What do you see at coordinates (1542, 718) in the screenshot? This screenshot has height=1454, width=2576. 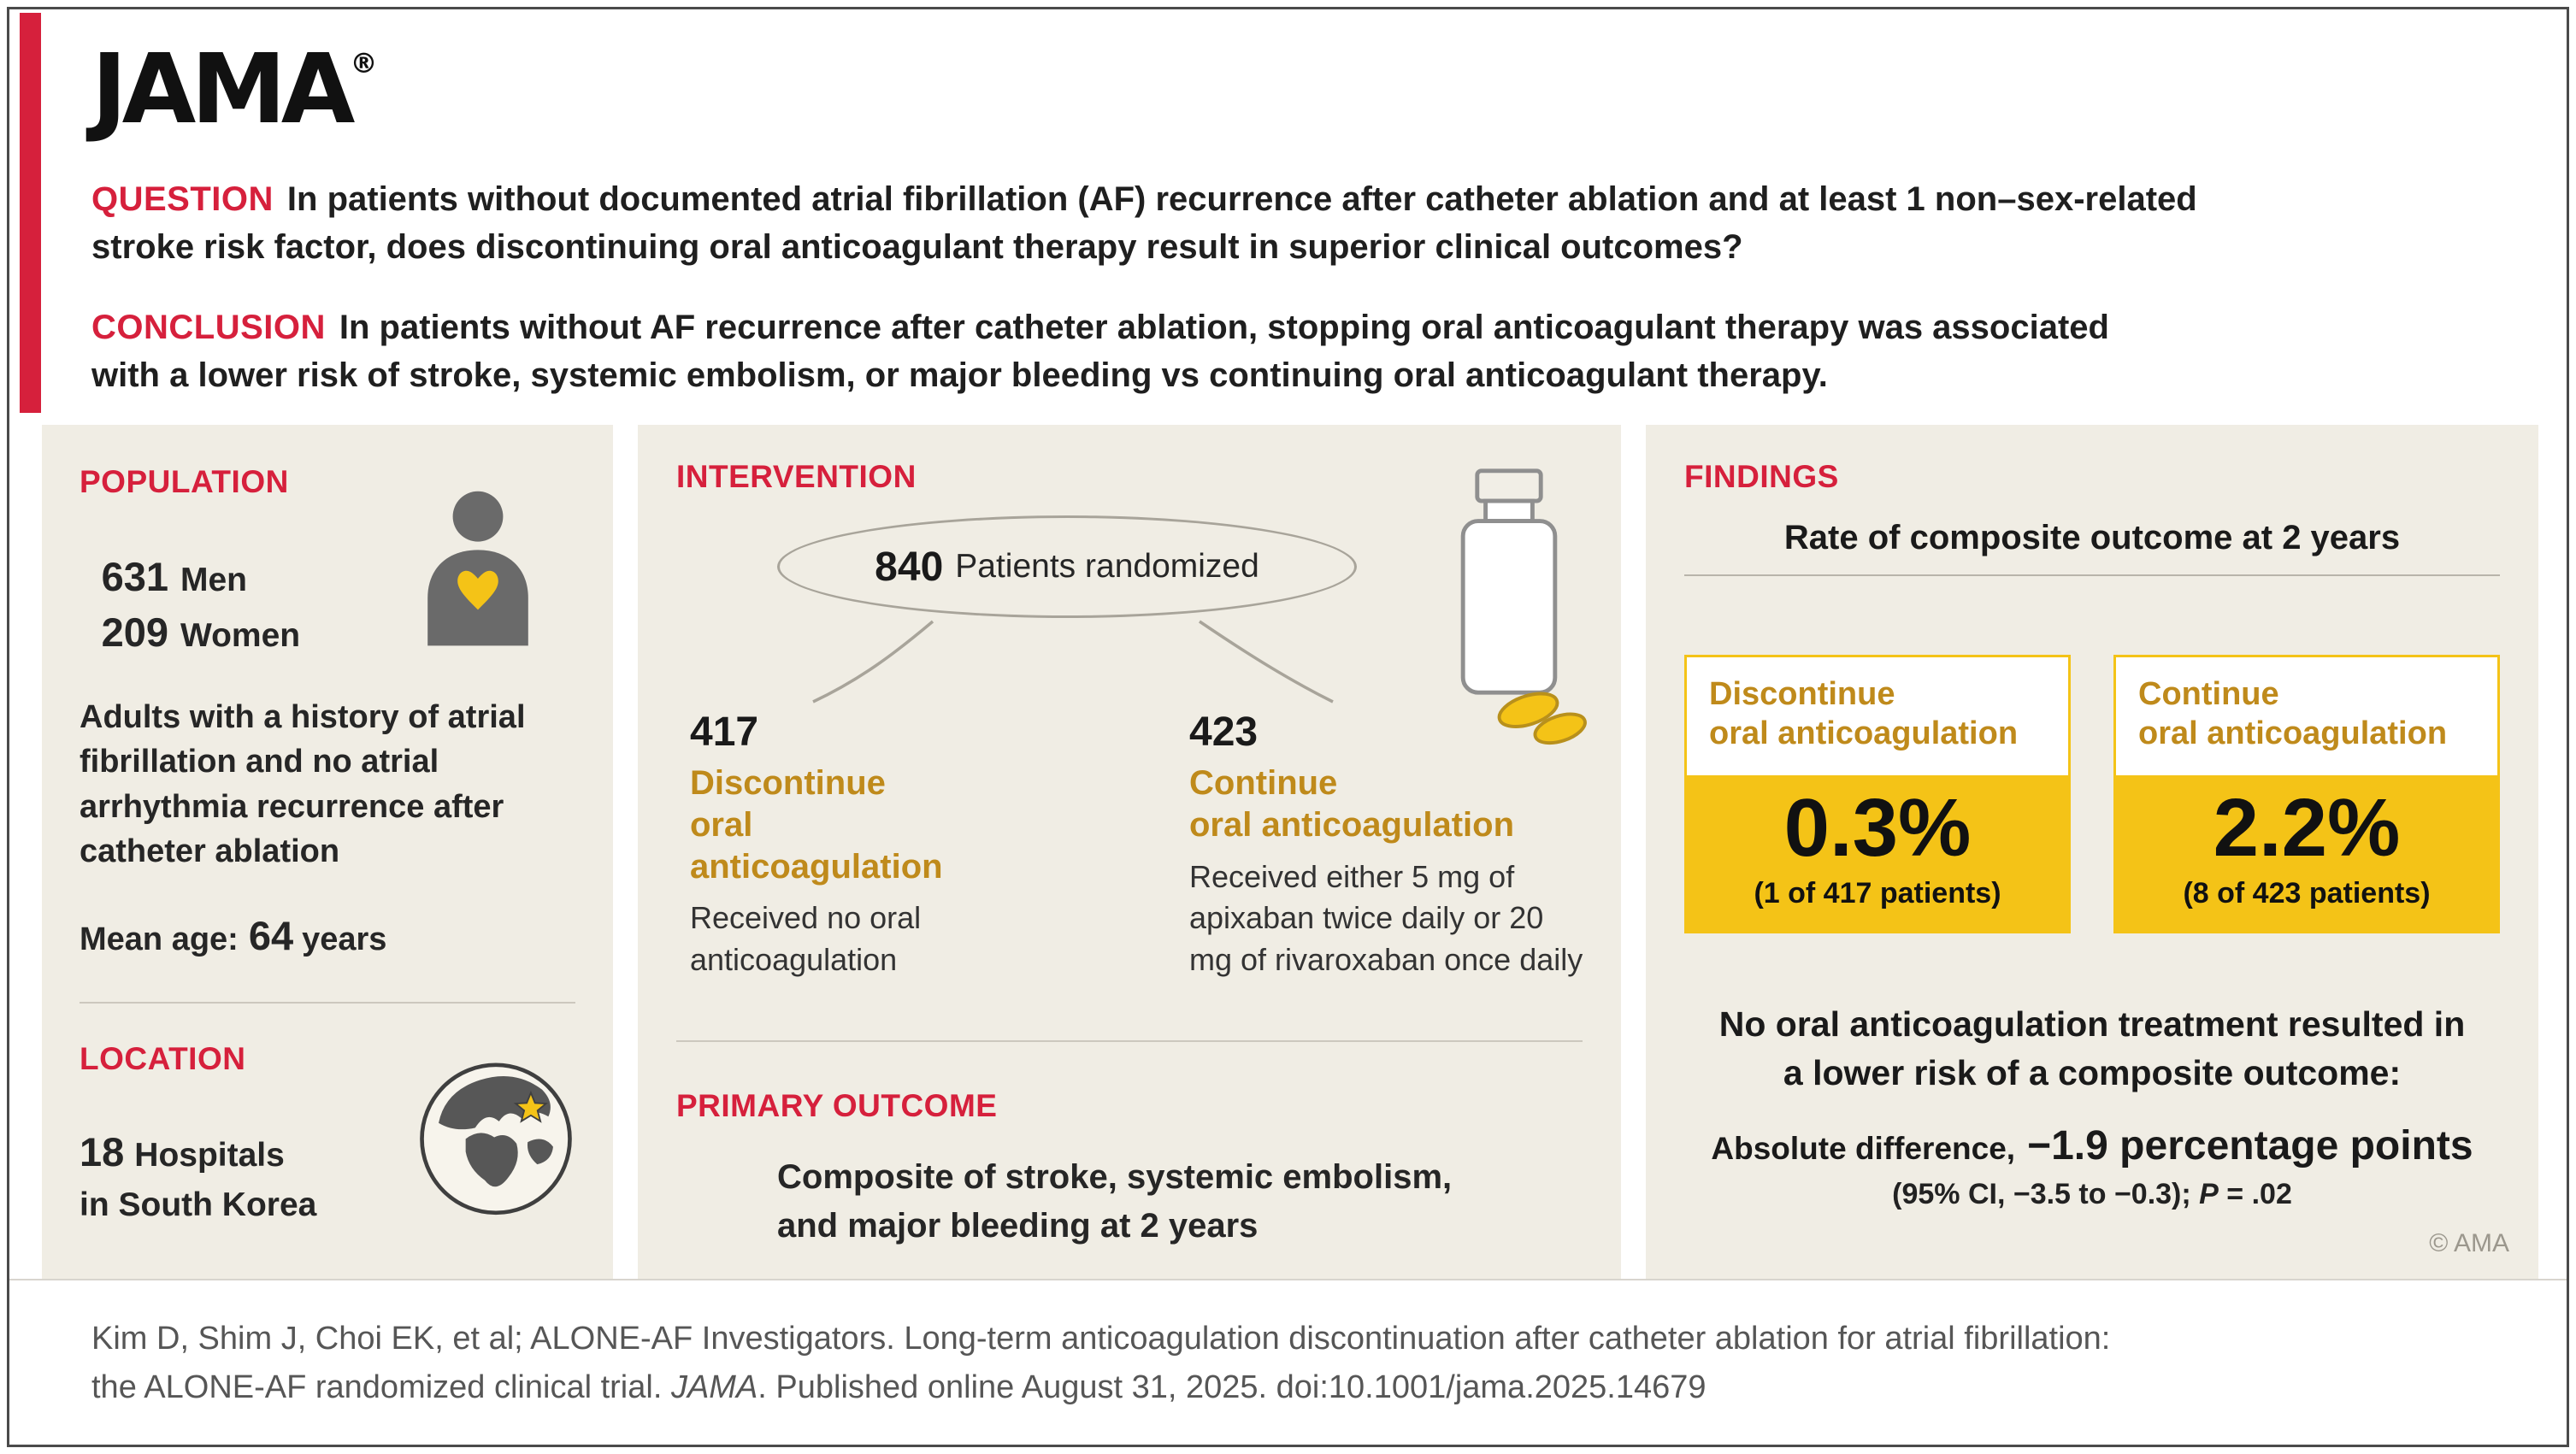 I see `pills-icon` at bounding box center [1542, 718].